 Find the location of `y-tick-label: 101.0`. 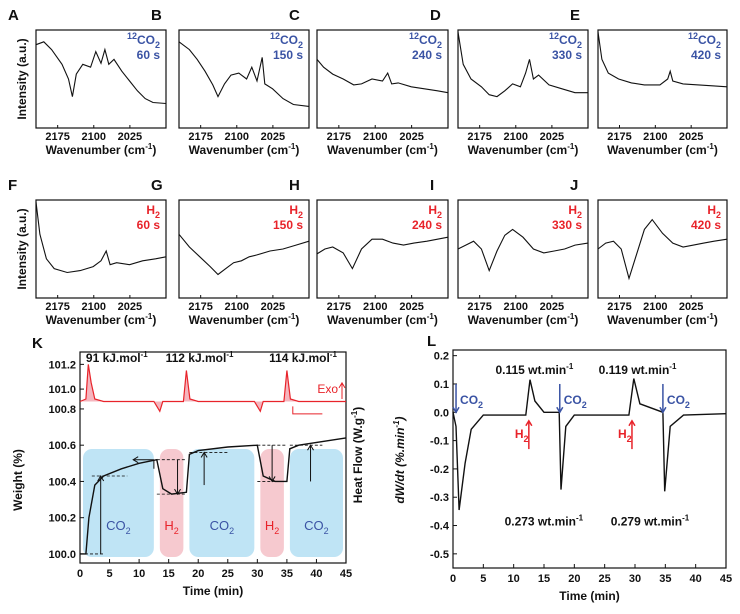

y-tick-label: 101.0 is located at coordinates (62, 390).